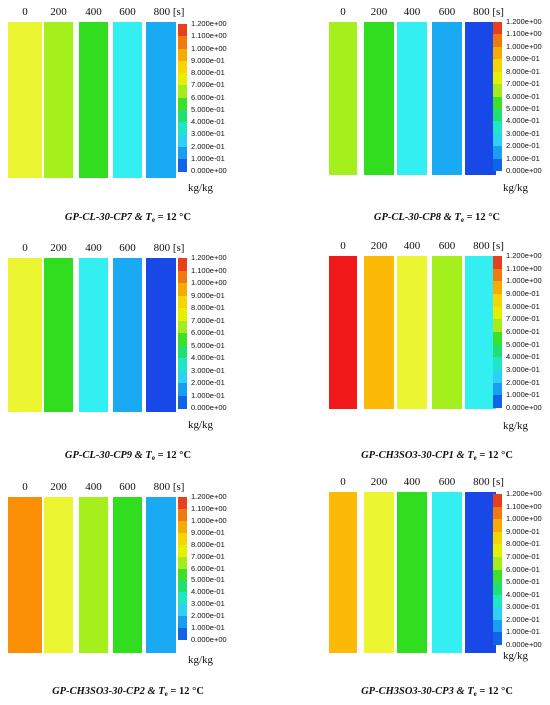  I want to click on panel-caption: GP-CL-30-CP9 & Te = 12 °C, so click(128, 456).